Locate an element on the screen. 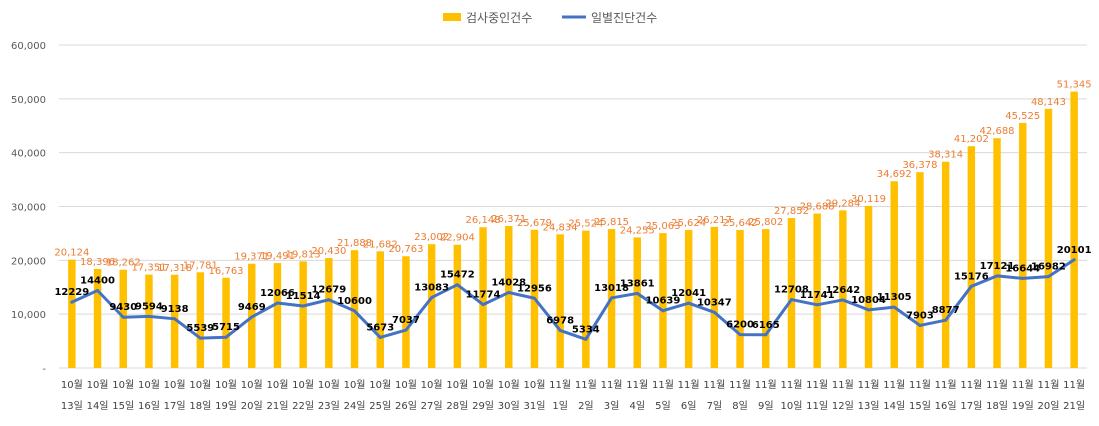 The image size is (1099, 426). legend: 검사중인건수 일별진단건수 is located at coordinates (550, 18).